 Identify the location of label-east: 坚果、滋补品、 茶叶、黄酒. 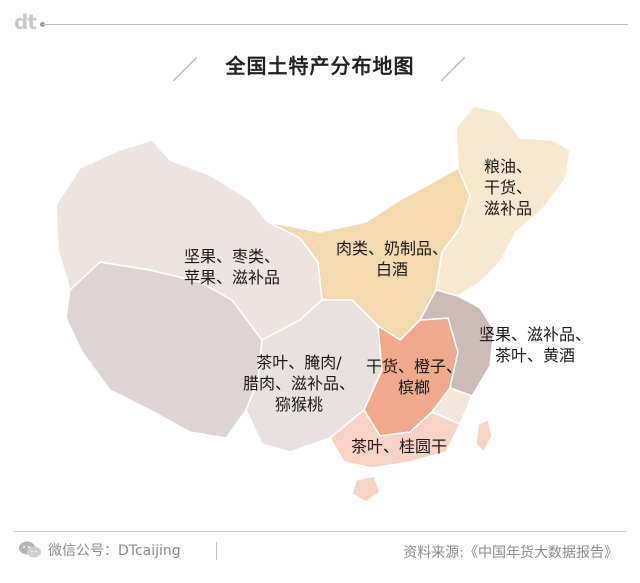
(534, 345).